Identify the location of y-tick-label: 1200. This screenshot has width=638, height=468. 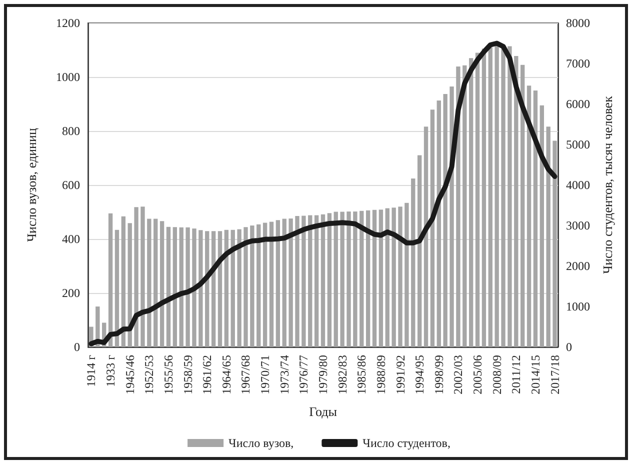
(68, 23).